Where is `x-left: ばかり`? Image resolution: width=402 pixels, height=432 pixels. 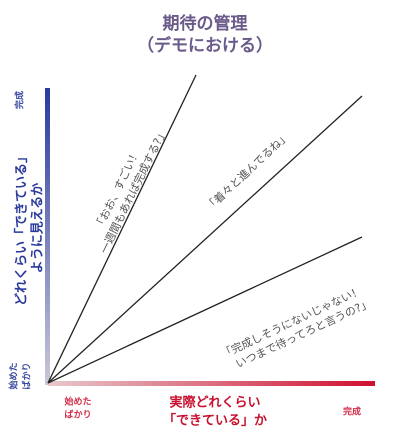
x-left: ばかり is located at coordinates (77, 415).